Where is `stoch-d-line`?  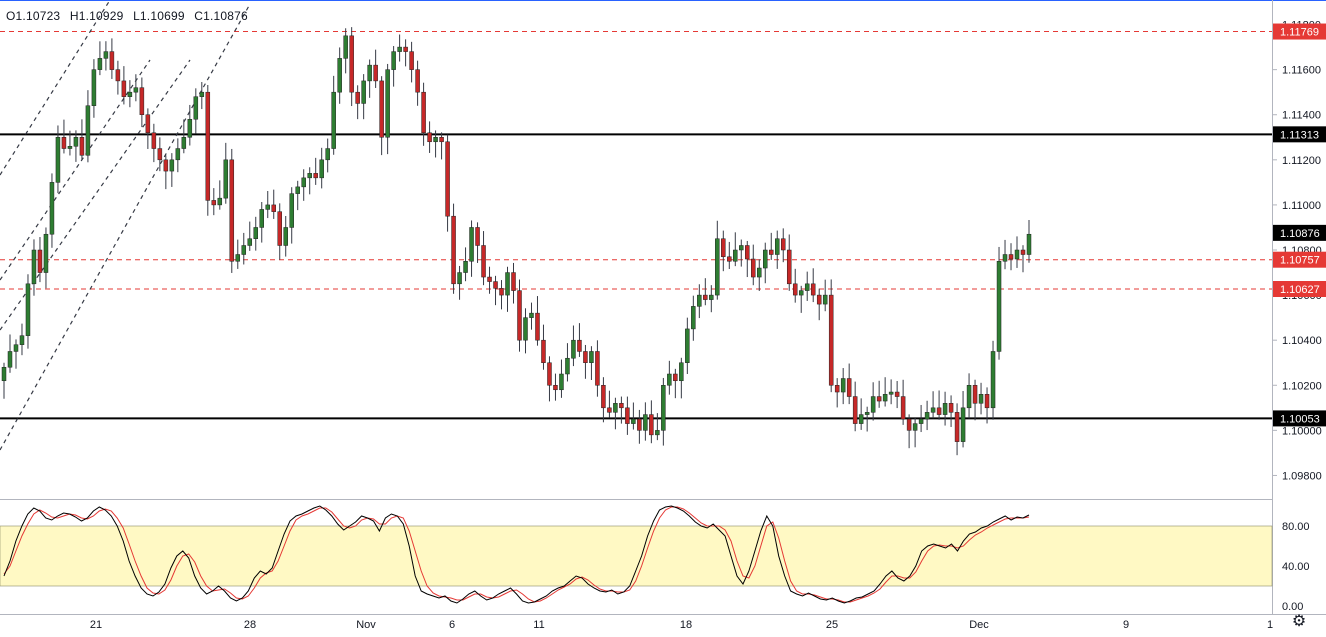 stoch-d-line is located at coordinates (516, 554).